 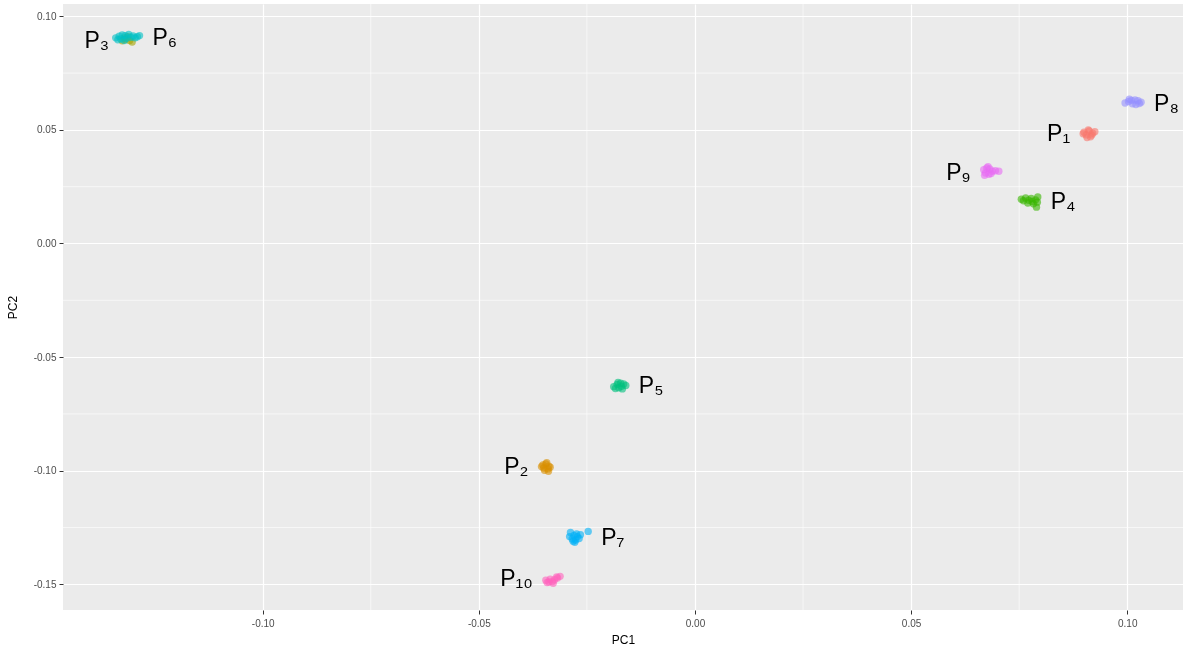 I want to click on y-tick-label: -0.05, so click(x=45, y=357).